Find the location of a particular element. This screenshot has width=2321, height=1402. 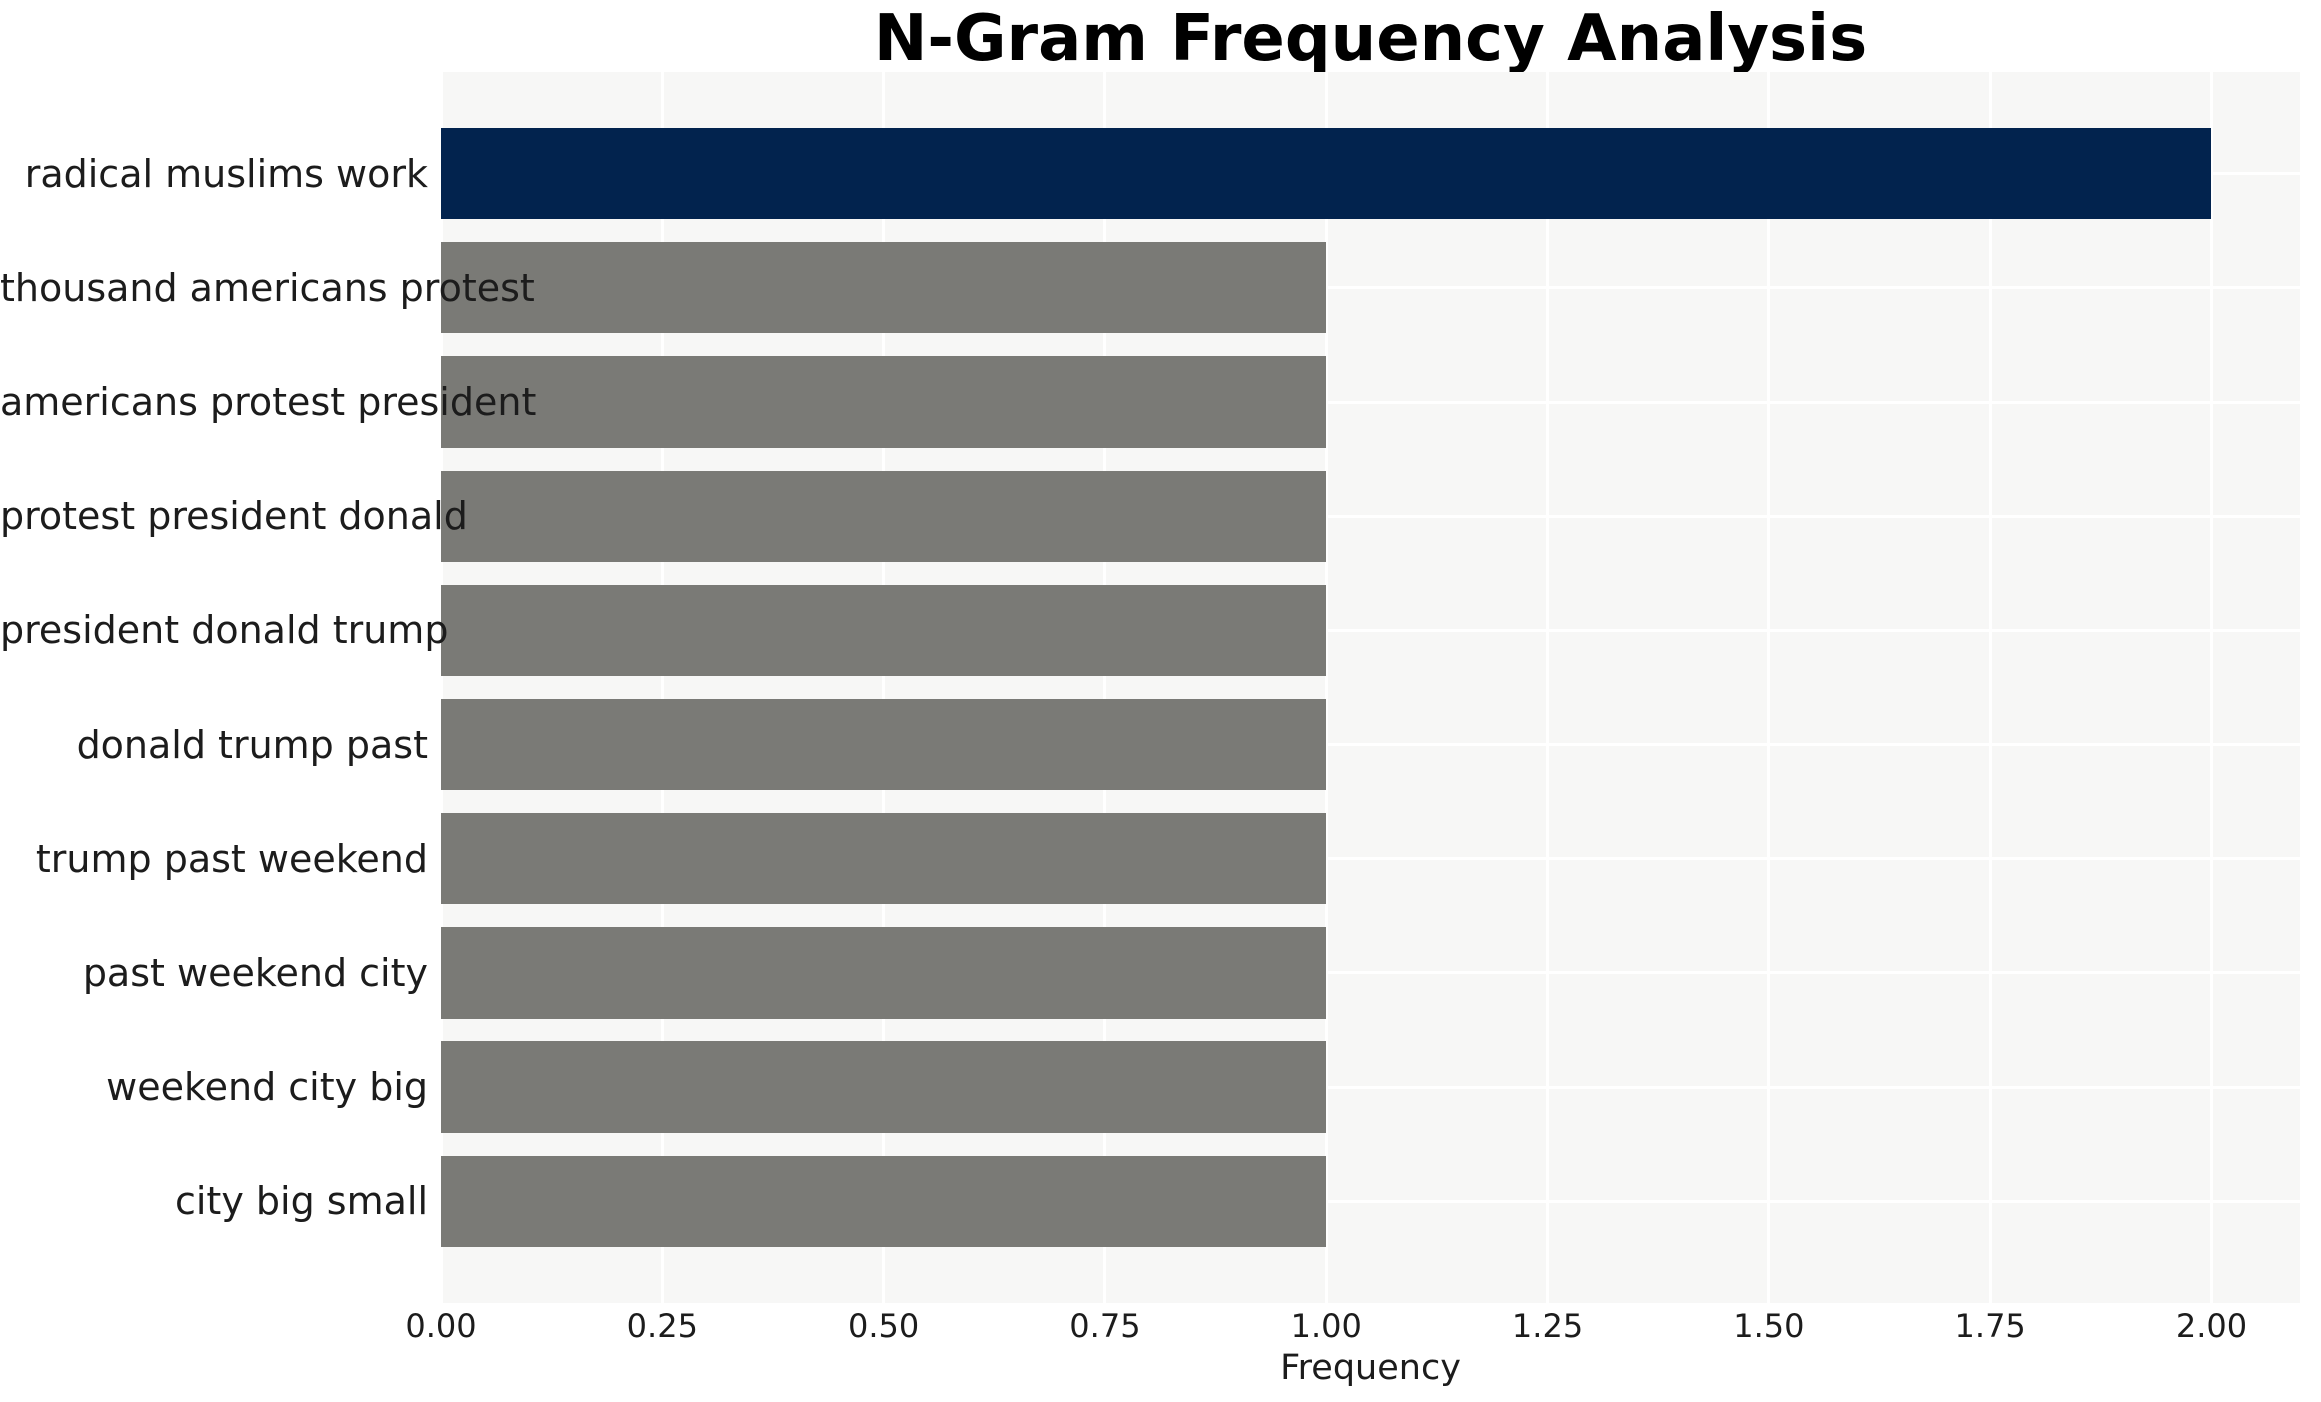

bar-radical-muslims-work is located at coordinates (1326, 173).